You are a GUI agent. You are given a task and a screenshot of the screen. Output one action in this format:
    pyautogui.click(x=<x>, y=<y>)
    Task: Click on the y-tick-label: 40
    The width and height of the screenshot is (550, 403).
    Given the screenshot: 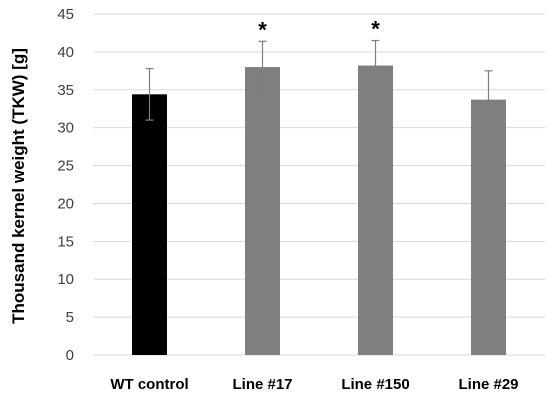 What is the action you would take?
    pyautogui.click(x=65, y=52)
    